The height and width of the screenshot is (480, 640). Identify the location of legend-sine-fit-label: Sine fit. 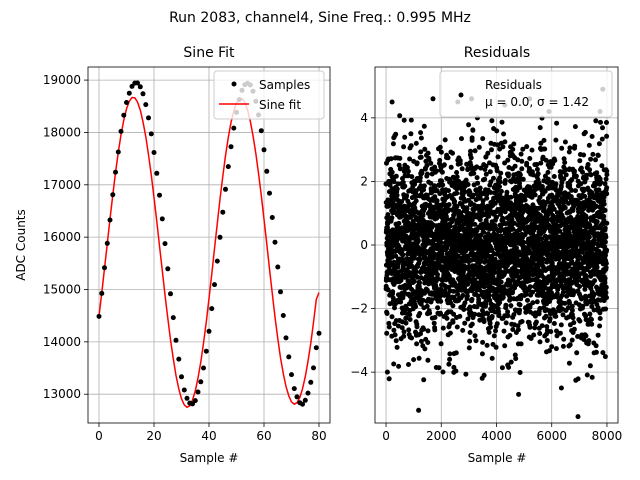
(280, 105).